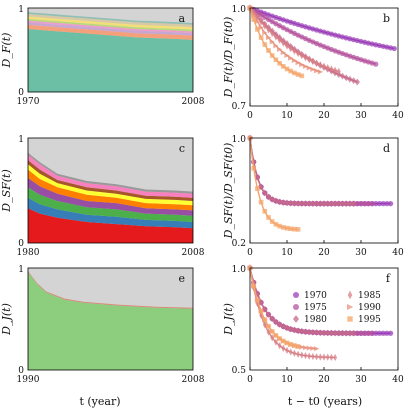 The width and height of the screenshot is (411, 411). I want to click on x-tick-label: 1980, so click(28, 253).